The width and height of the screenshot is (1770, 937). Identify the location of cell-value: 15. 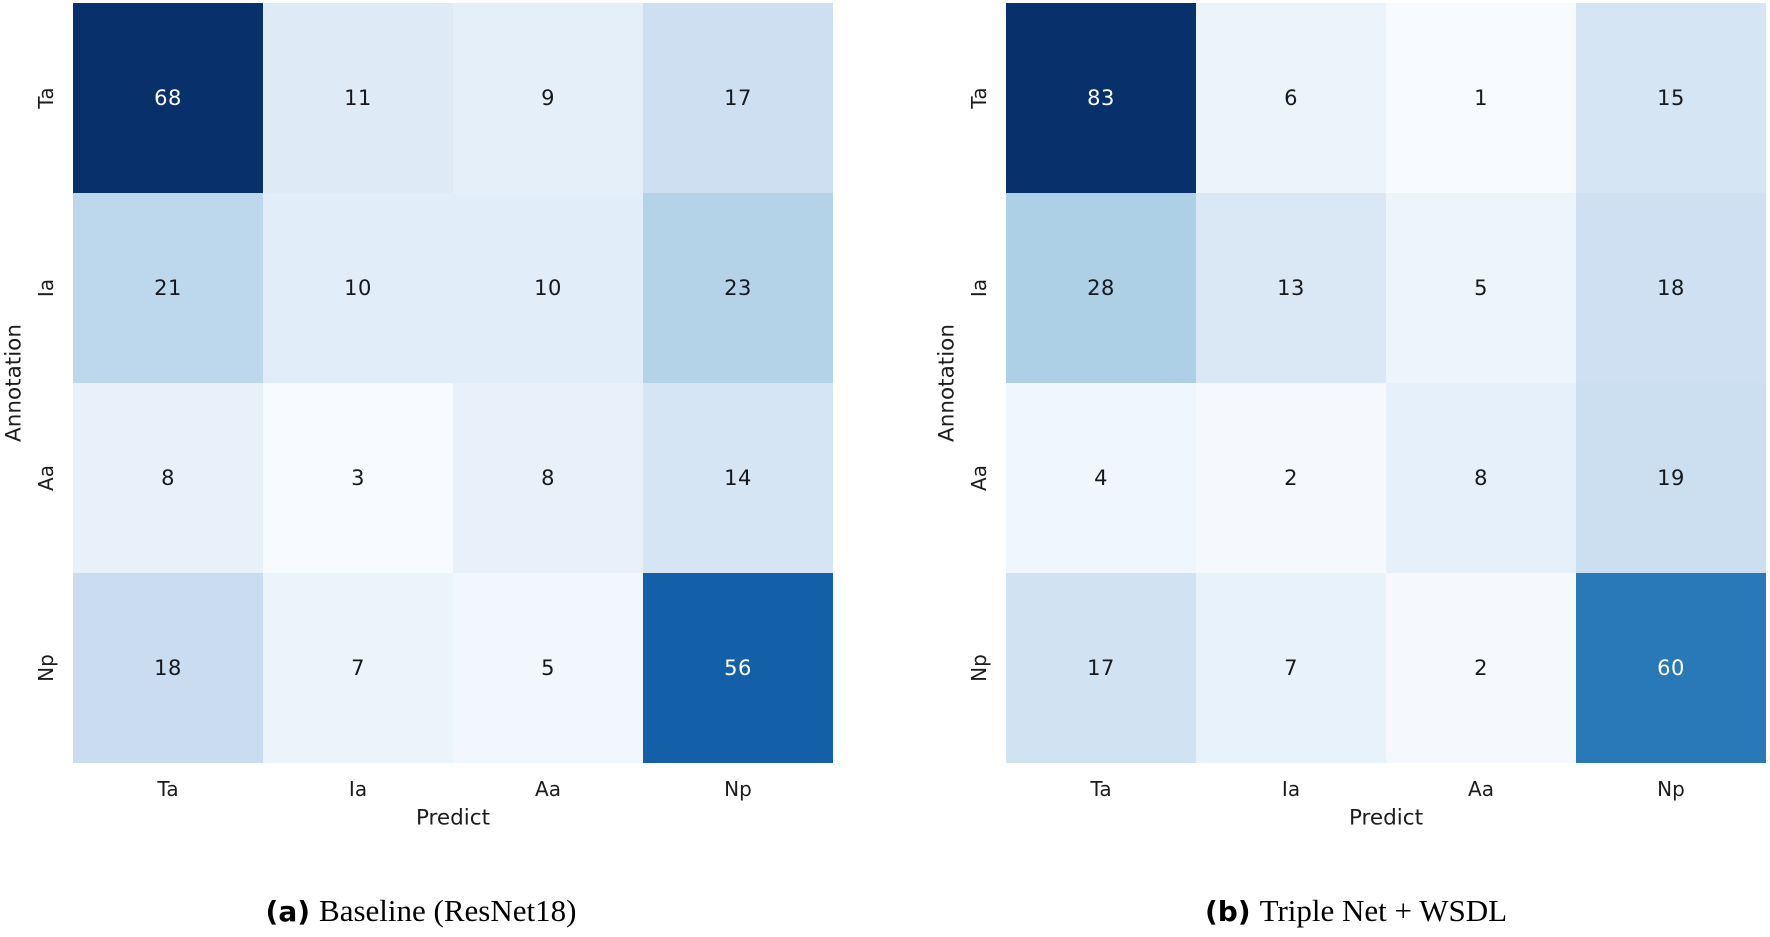
(1671, 98).